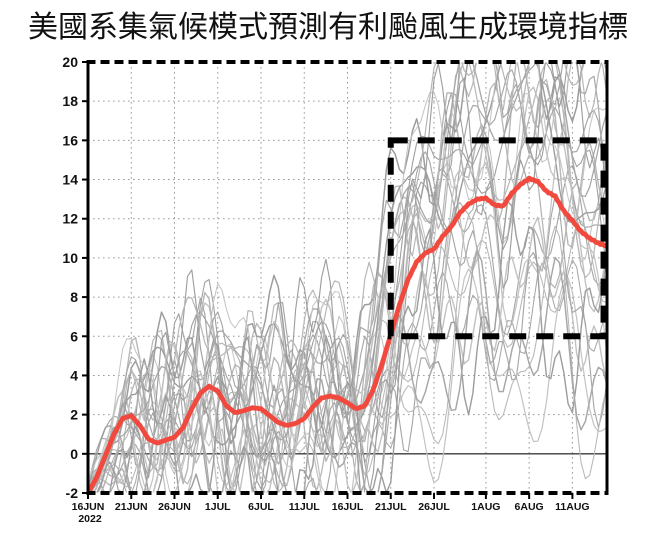  What do you see at coordinates (70, 140) in the screenshot?
I see `y-axis-label: 16` at bounding box center [70, 140].